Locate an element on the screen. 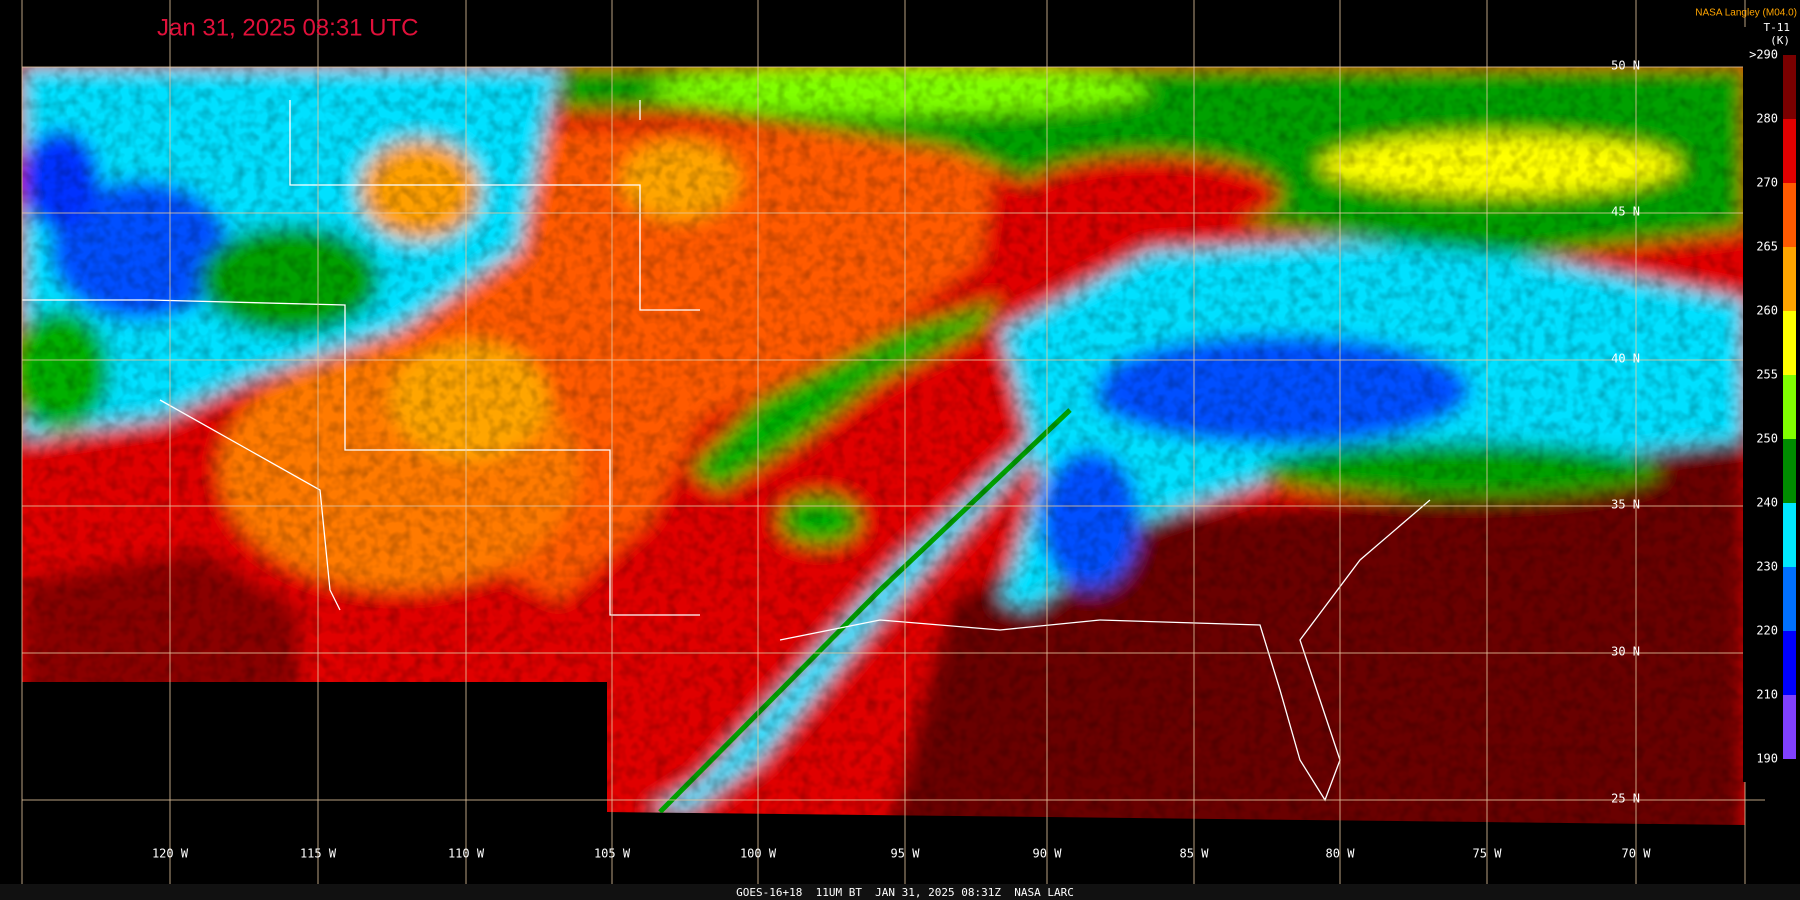 This screenshot has width=1800, height=900. colorbar-label: 240 is located at coordinates (1767, 503).